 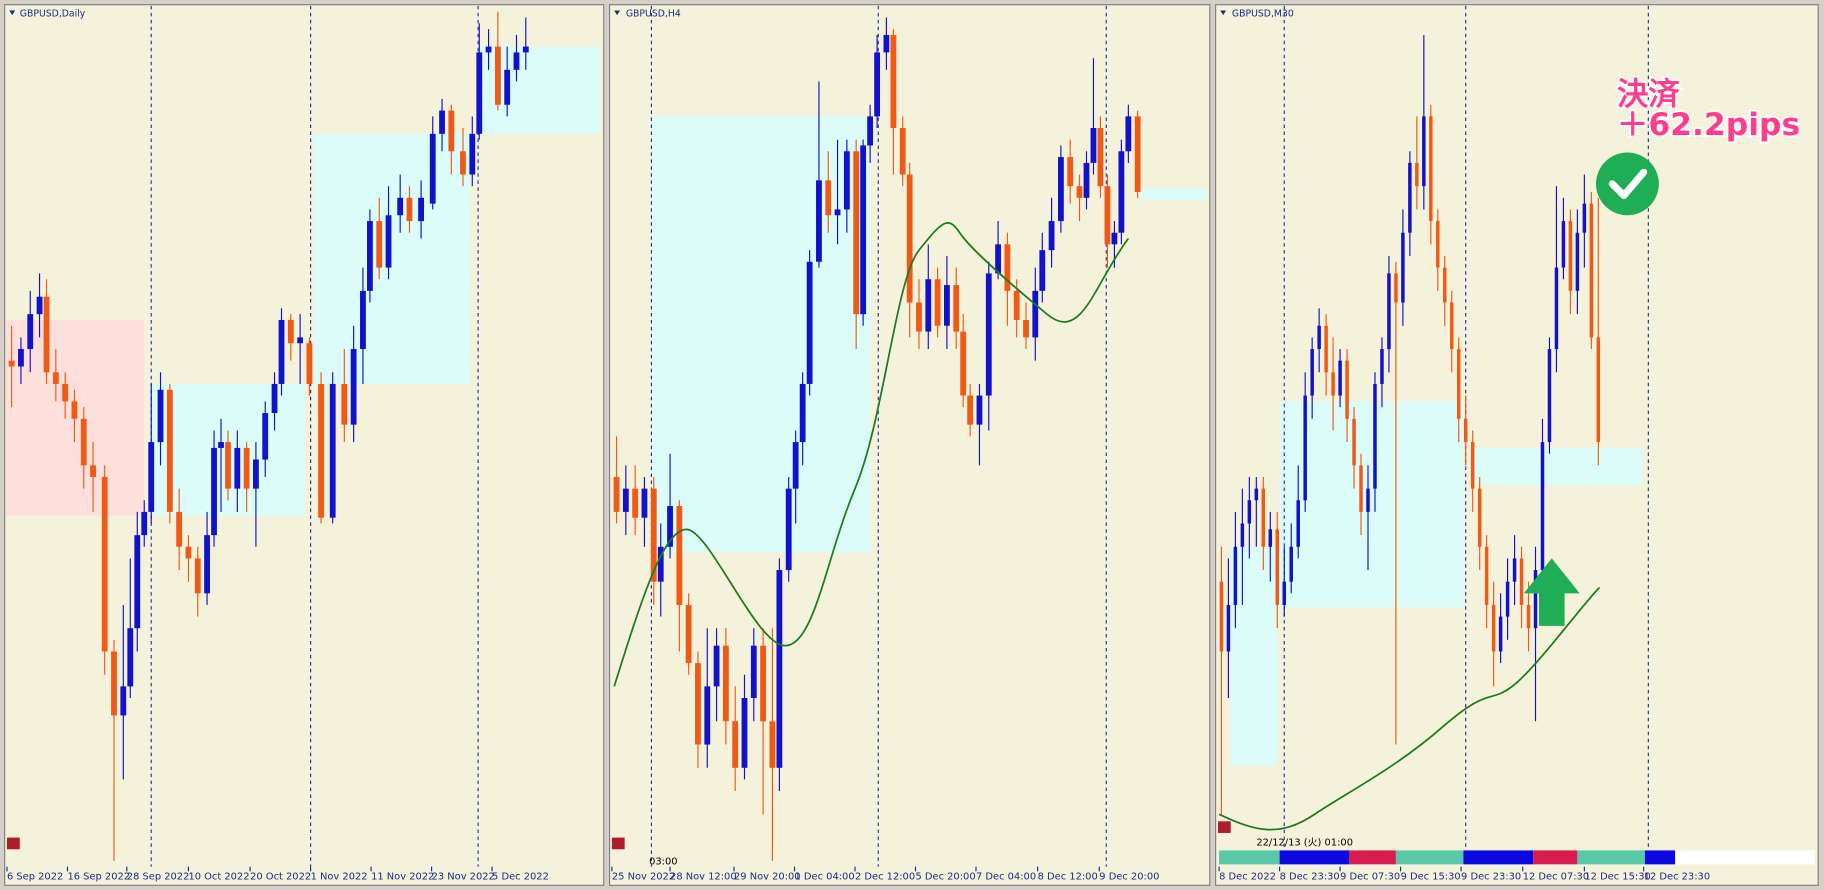 I want to click on chart-title: GBPUSD,M30, so click(x=1263, y=13).